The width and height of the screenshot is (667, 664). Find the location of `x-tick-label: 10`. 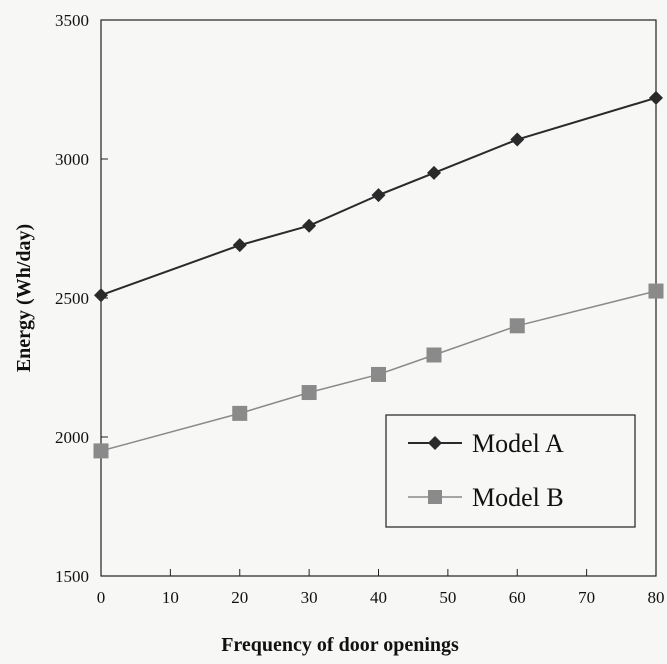

x-tick-label: 10 is located at coordinates (170, 597).